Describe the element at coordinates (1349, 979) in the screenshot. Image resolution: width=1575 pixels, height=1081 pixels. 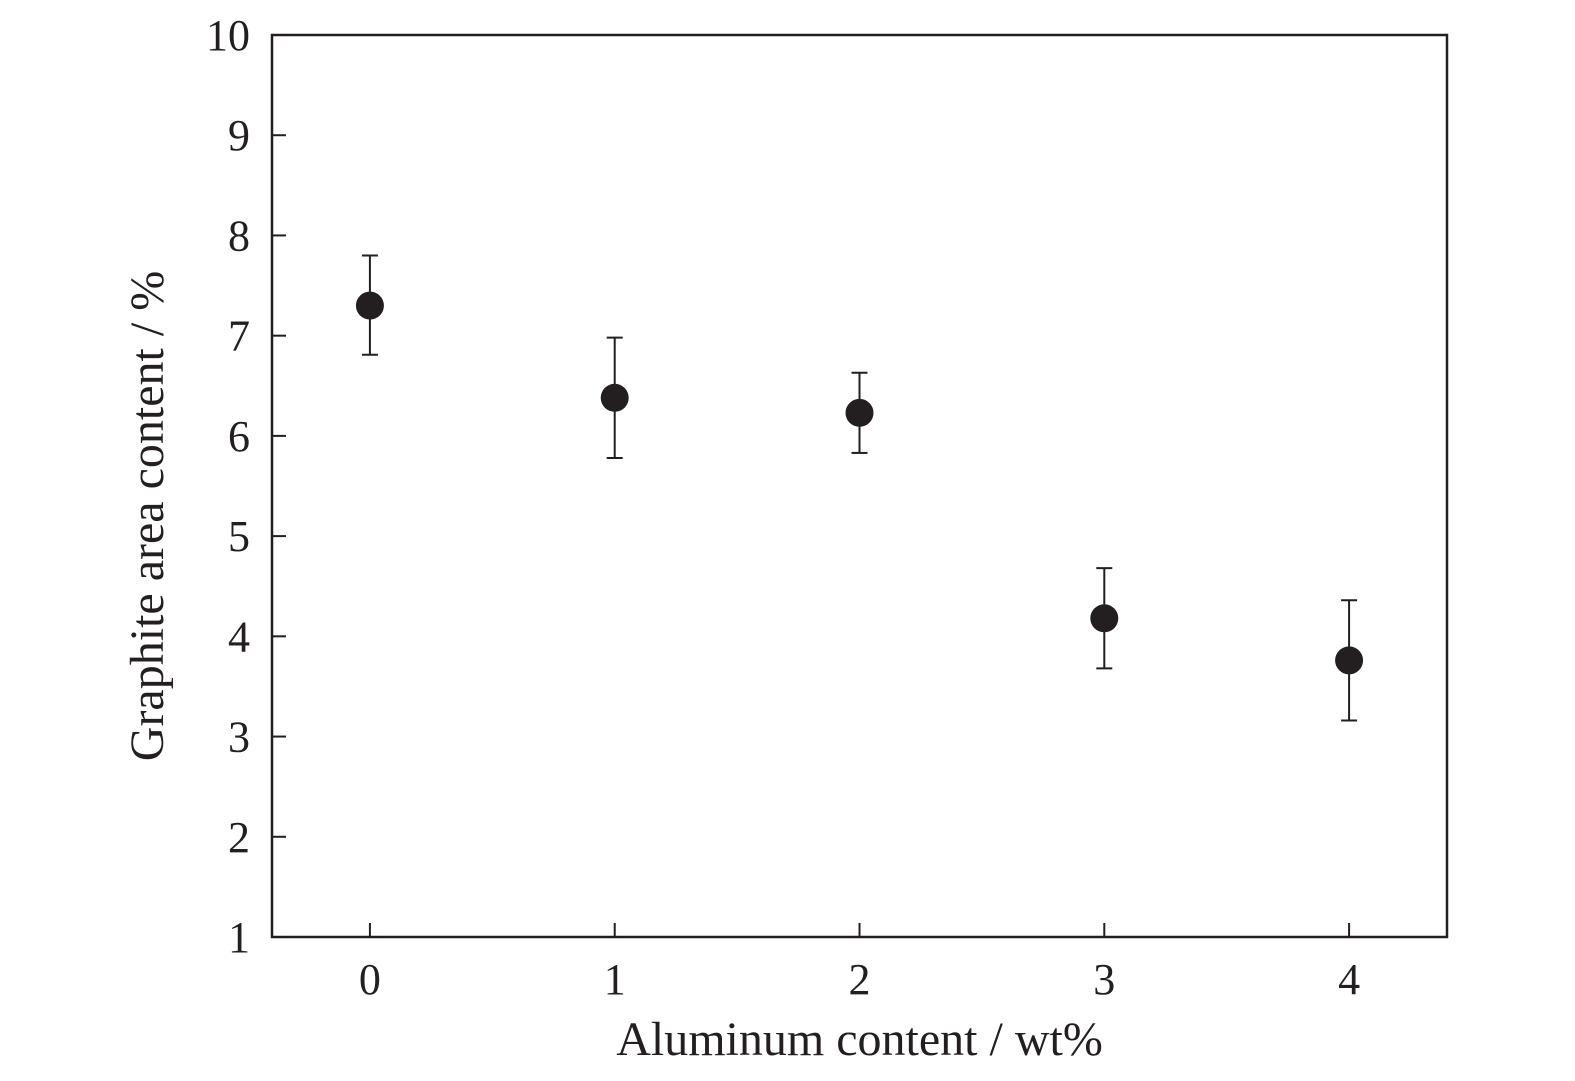
I see `x-tick-label: 4` at that location.